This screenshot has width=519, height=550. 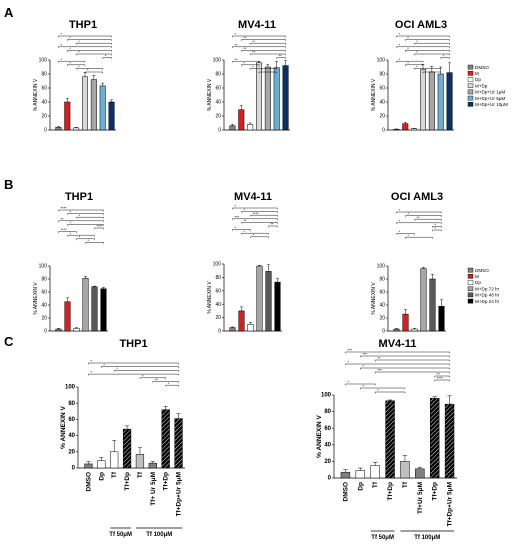 I want to click on bar-m-dp-ur-5-m, so click(x=440, y=102).